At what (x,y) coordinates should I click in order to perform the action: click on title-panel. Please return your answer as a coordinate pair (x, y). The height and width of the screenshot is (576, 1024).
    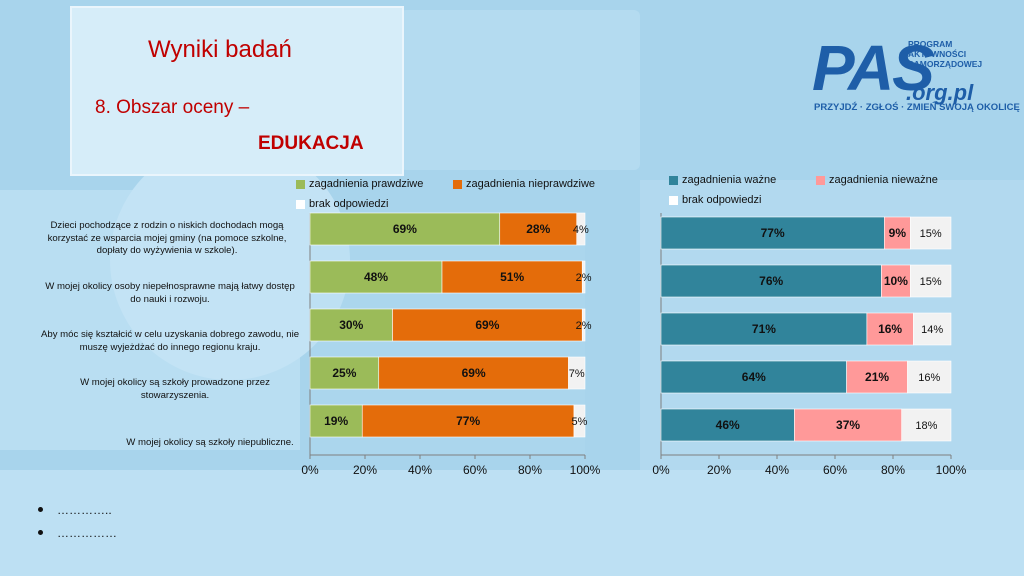
    Looking at the image, I should click on (237, 91).